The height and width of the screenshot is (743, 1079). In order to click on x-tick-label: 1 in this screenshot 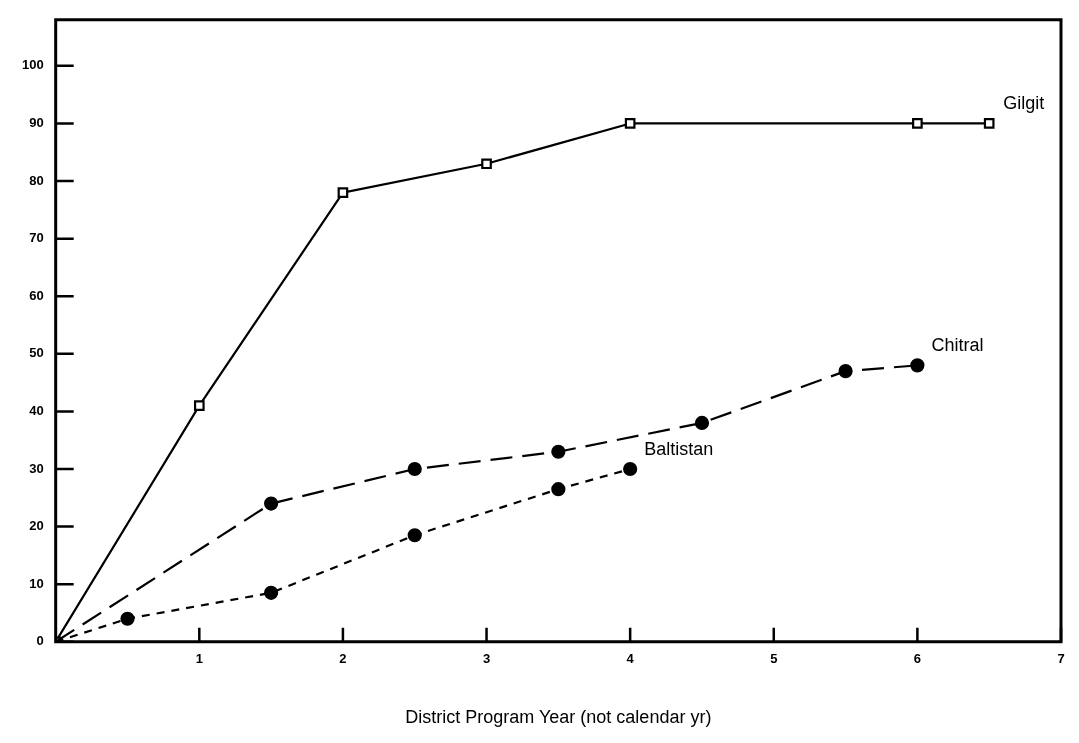, I will do `click(199, 659)`.